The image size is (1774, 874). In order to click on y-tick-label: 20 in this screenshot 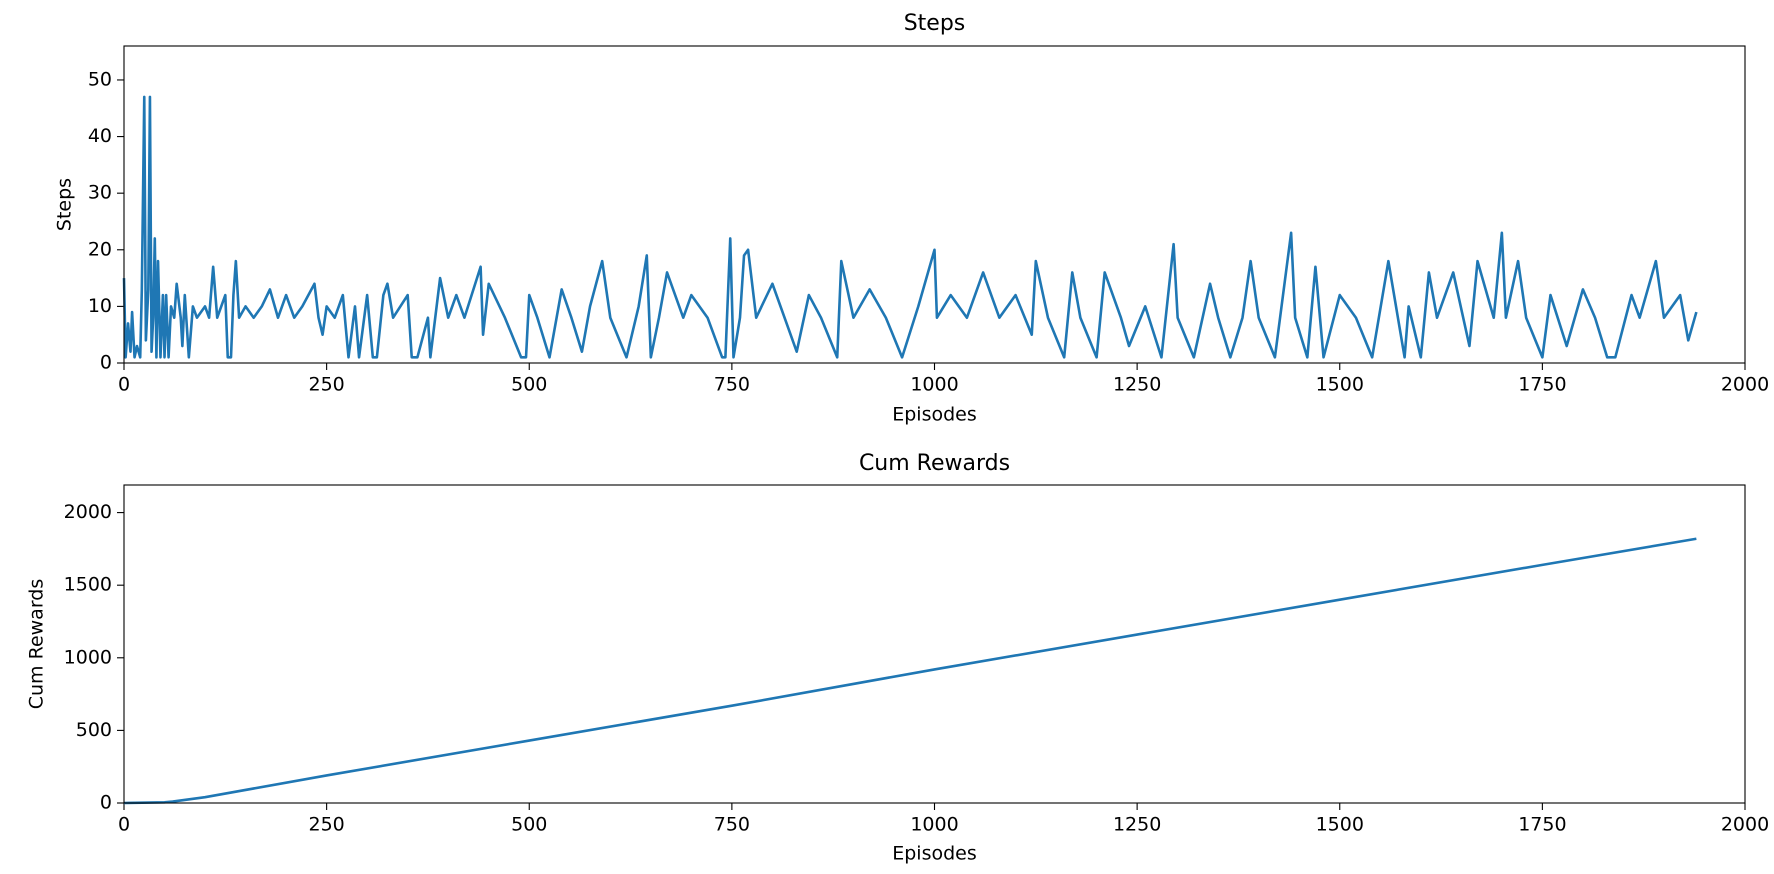, I will do `click(100, 249)`.